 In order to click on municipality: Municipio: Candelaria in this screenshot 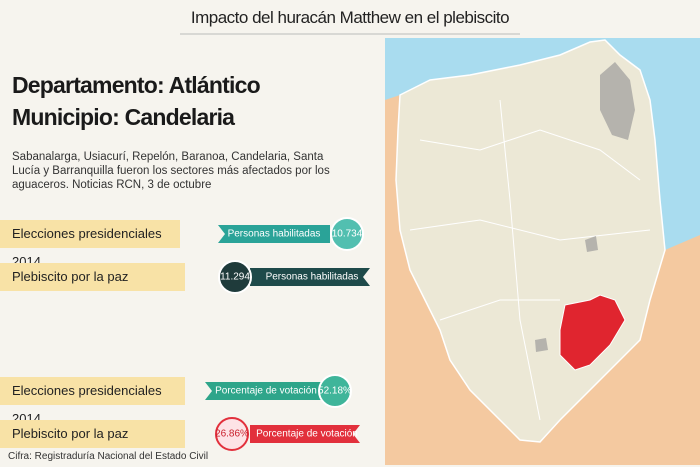, I will do `click(123, 117)`.